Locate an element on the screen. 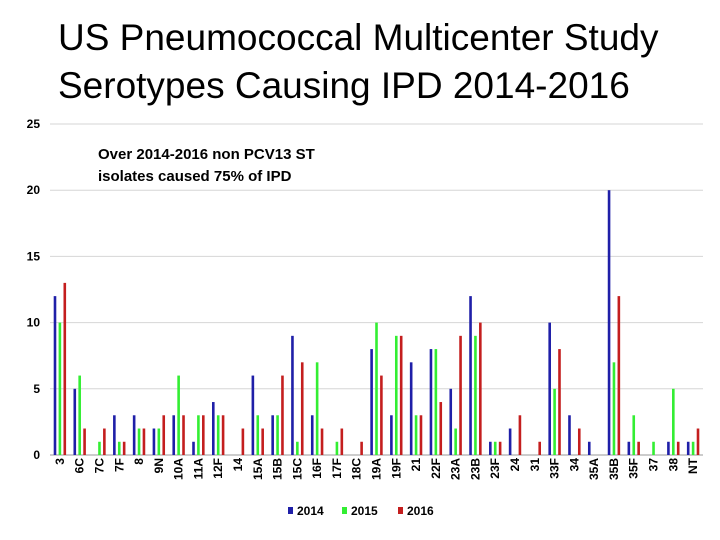 The height and width of the screenshot is (540, 720). legend-label-2014: 2014 is located at coordinates (310, 511).